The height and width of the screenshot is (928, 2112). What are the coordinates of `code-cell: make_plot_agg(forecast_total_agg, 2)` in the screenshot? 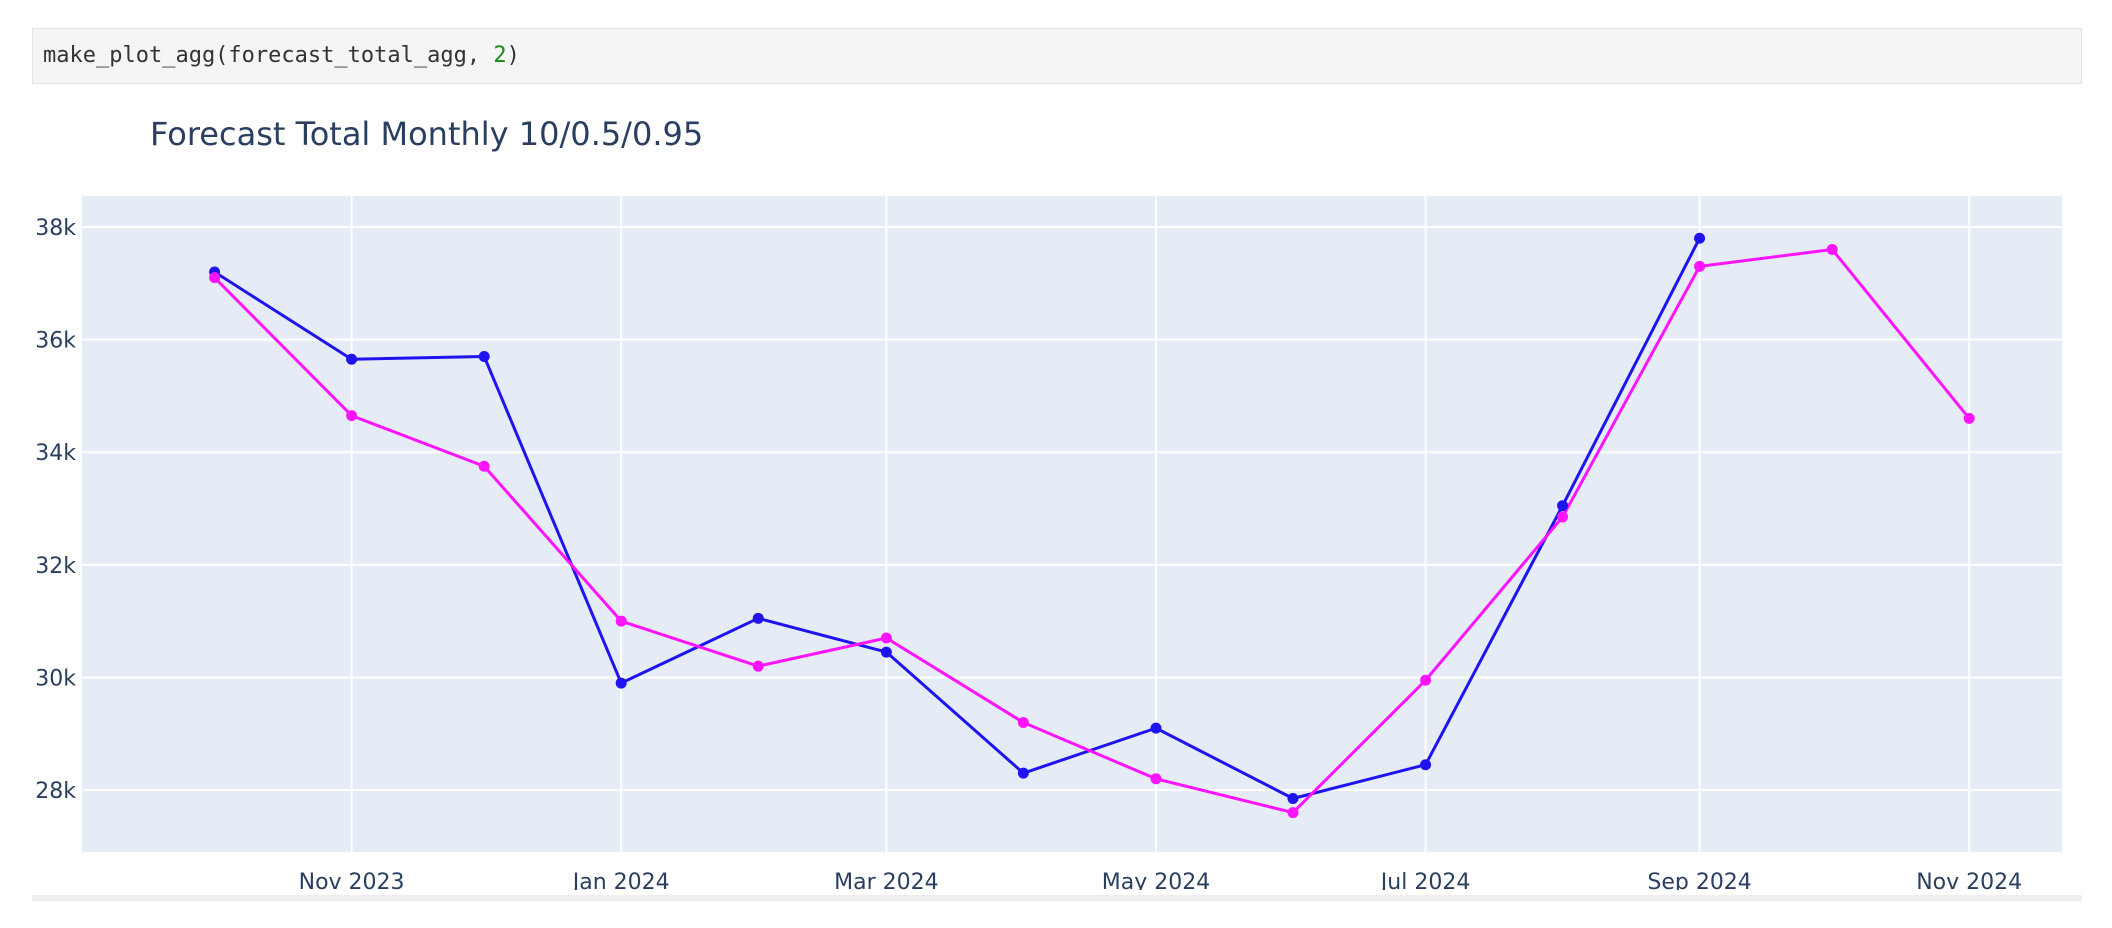 It's located at (1057, 56).